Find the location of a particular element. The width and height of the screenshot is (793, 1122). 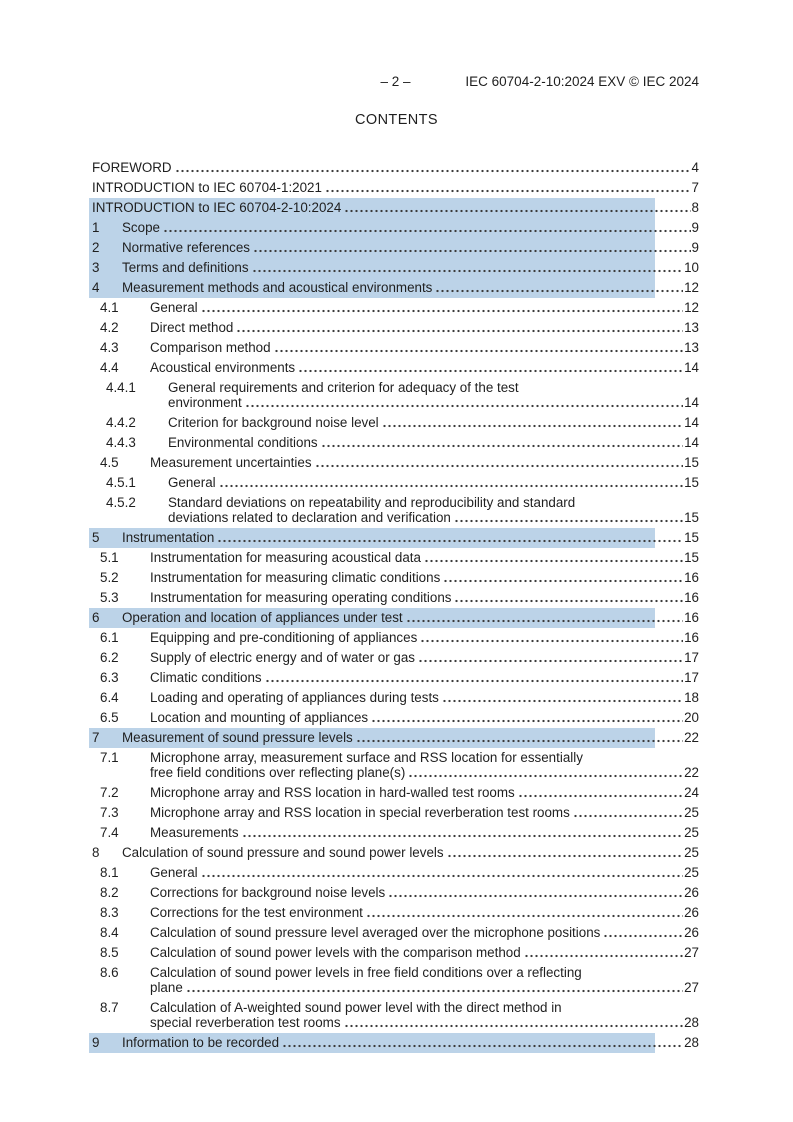

entry-title: Comparison method is located at coordinates (210, 347).